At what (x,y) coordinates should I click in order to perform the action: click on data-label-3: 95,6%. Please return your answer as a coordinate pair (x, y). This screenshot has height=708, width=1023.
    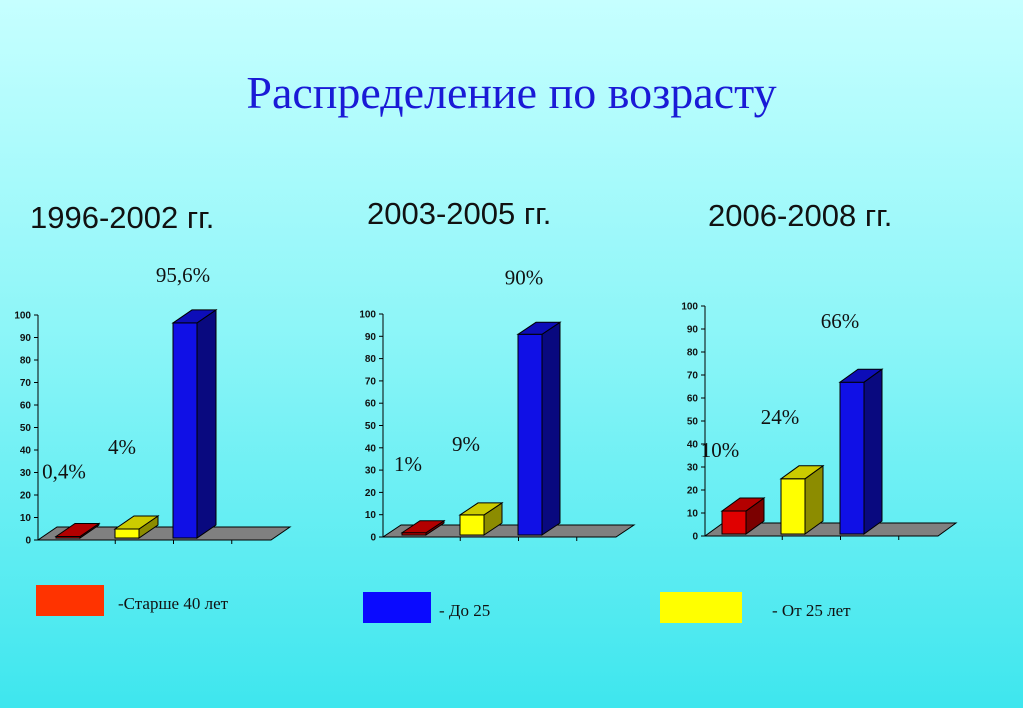
    Looking at the image, I should click on (183, 275).